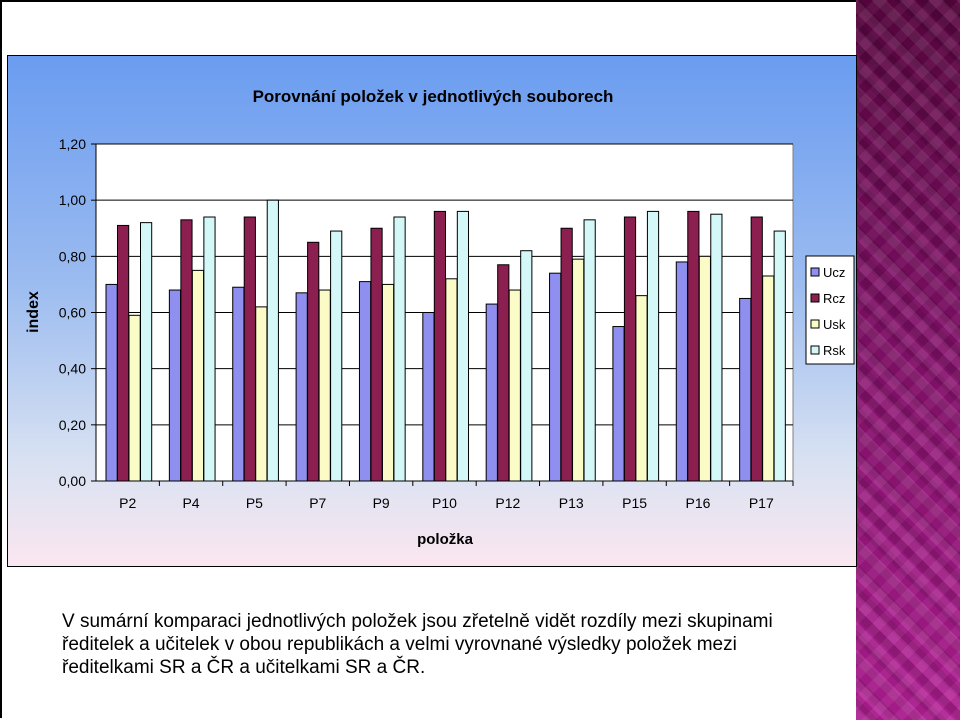  What do you see at coordinates (815, 324) in the screenshot?
I see `legend-swatch-usk` at bounding box center [815, 324].